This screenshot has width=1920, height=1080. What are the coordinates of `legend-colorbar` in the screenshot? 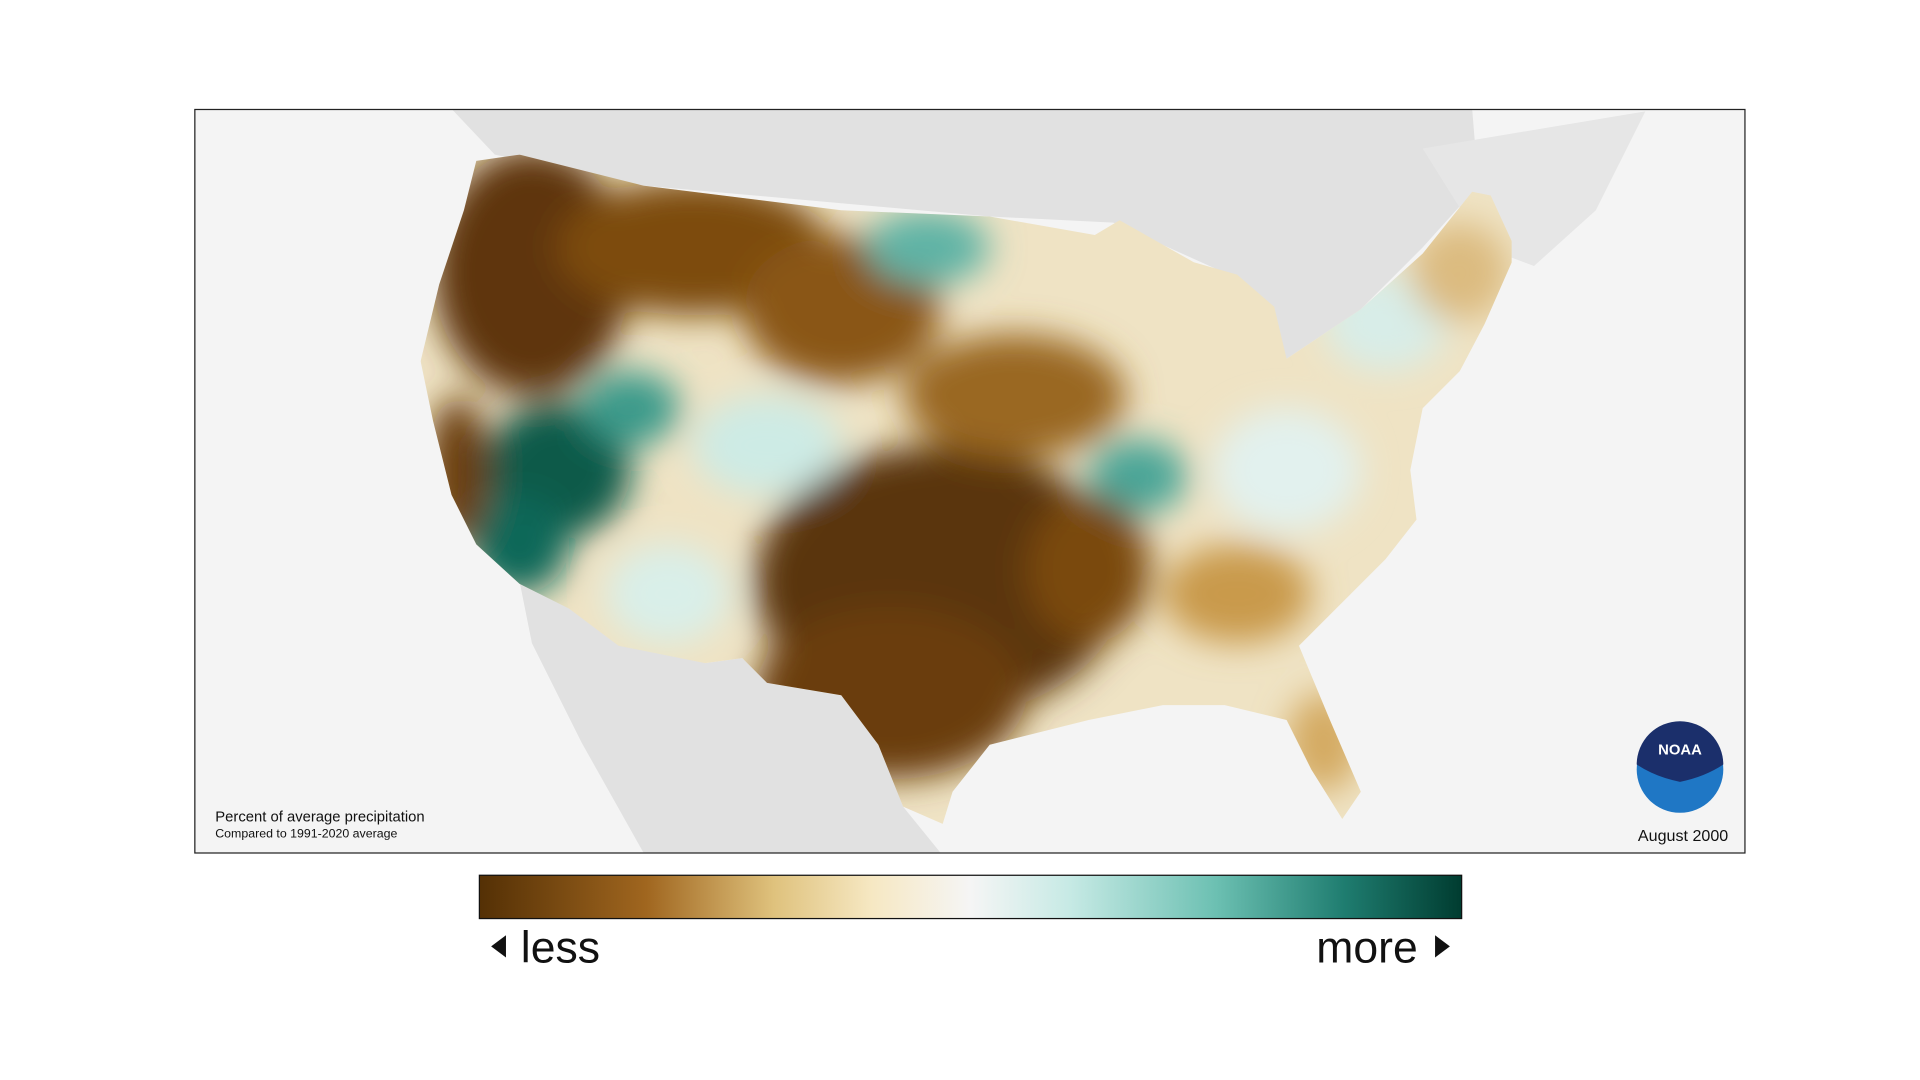 It's located at (970, 897).